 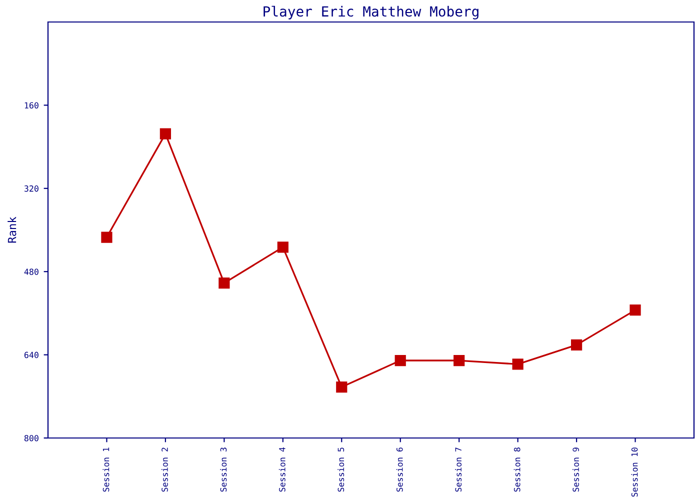 What do you see at coordinates (371, 13) in the screenshot?
I see `chart-title: Player Eric Matthew Moberg` at bounding box center [371, 13].